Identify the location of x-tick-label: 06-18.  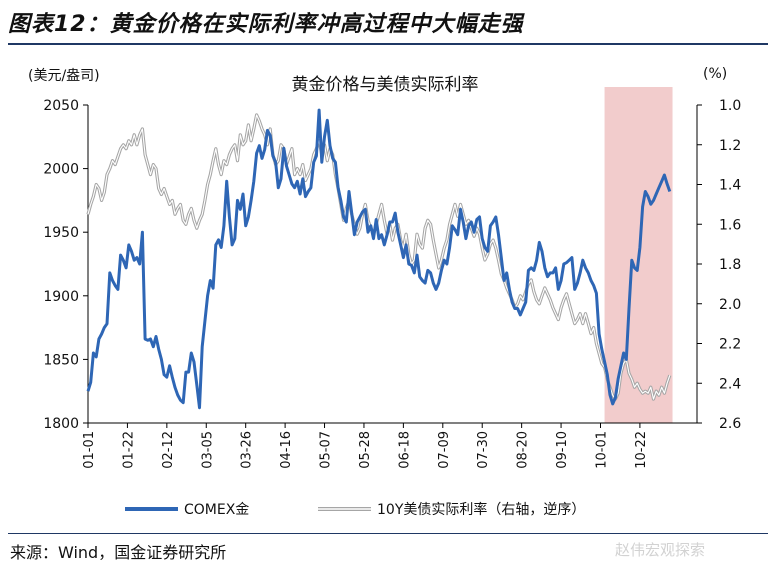
(404, 450).